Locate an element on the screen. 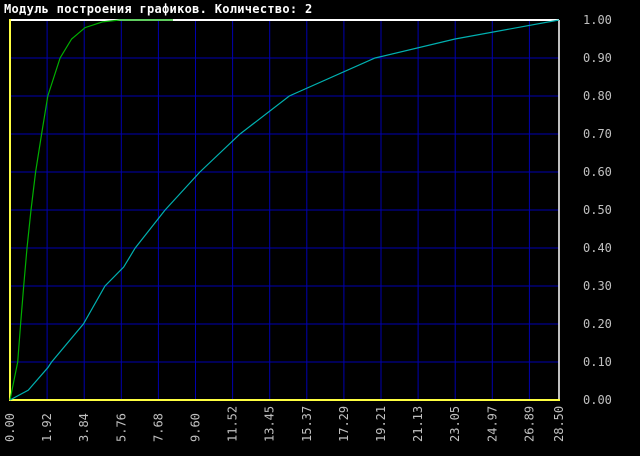  y-tick-label: 1.00 is located at coordinates (597, 20).